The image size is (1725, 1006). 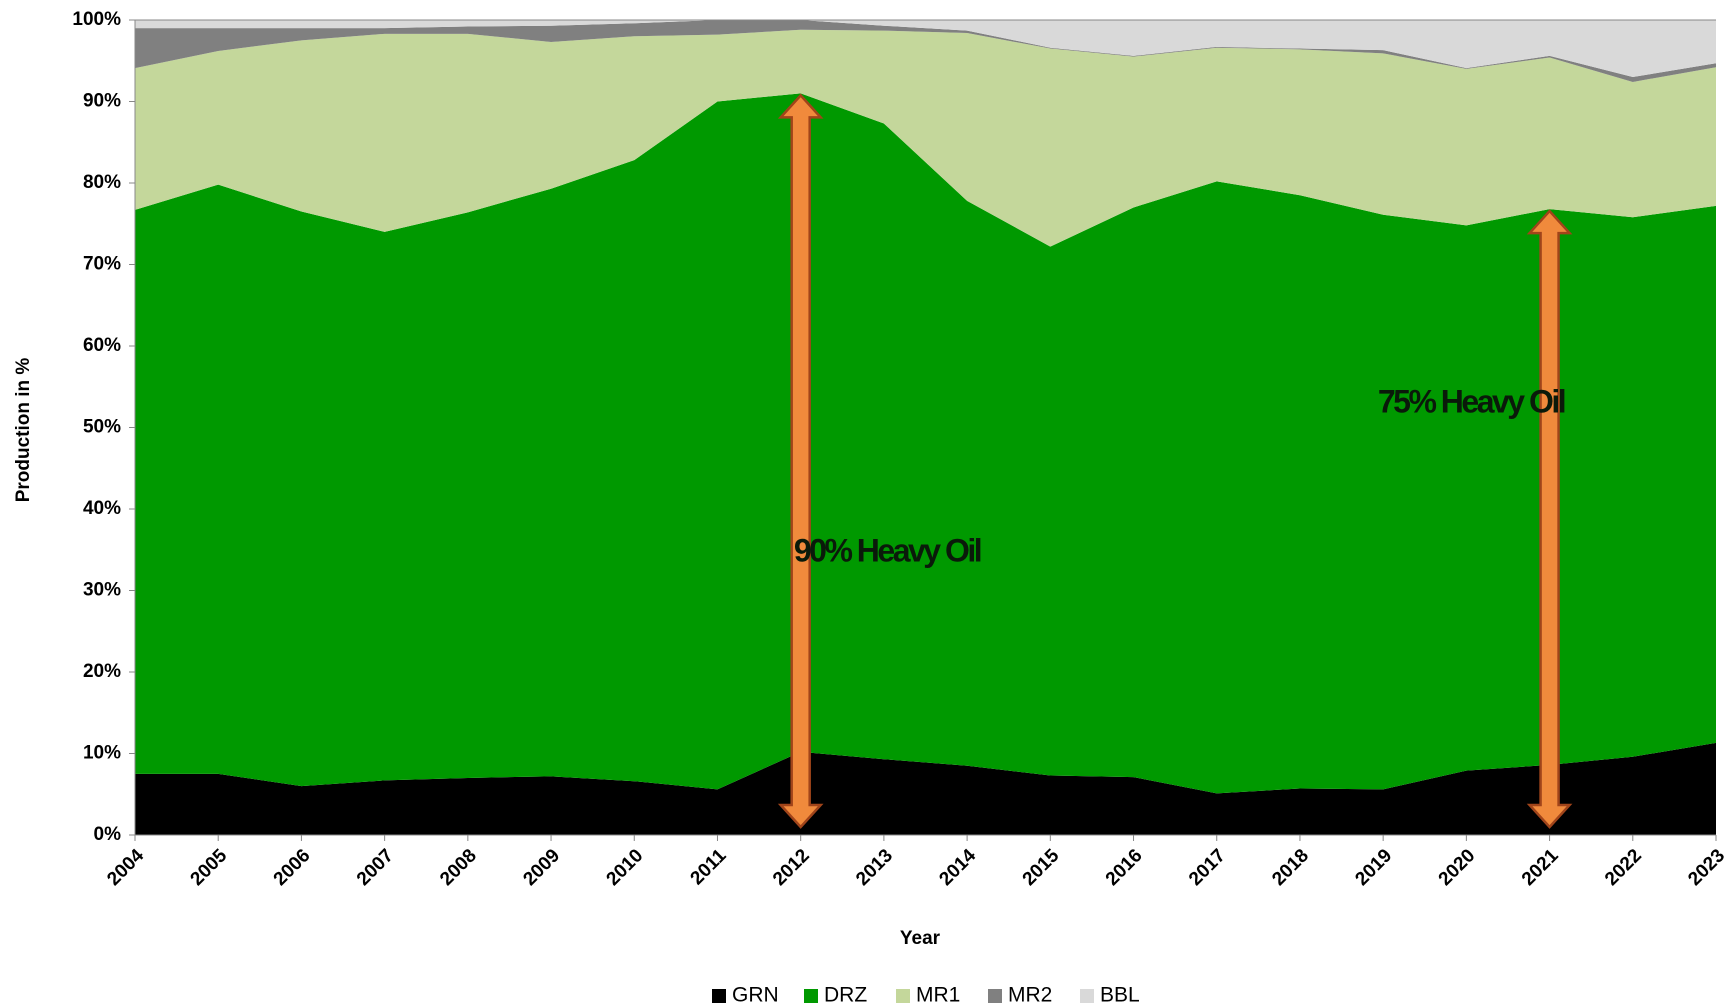 What do you see at coordinates (209, 867) in the screenshot?
I see `x-tick-label: 2005` at bounding box center [209, 867].